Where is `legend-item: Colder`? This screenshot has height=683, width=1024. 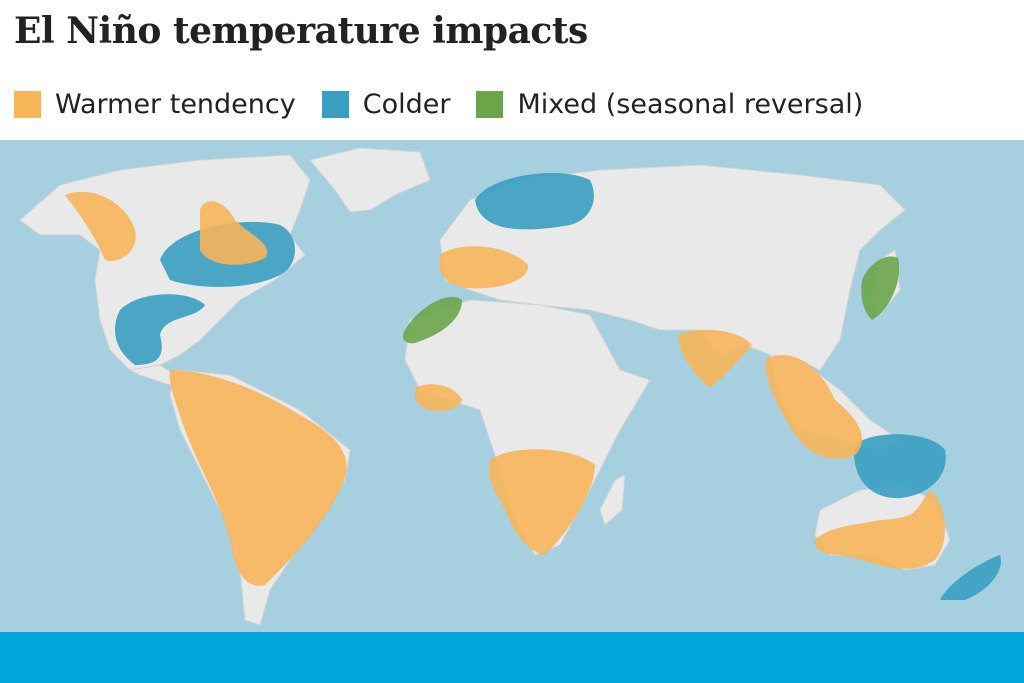
legend-item: Colder is located at coordinates (386, 104).